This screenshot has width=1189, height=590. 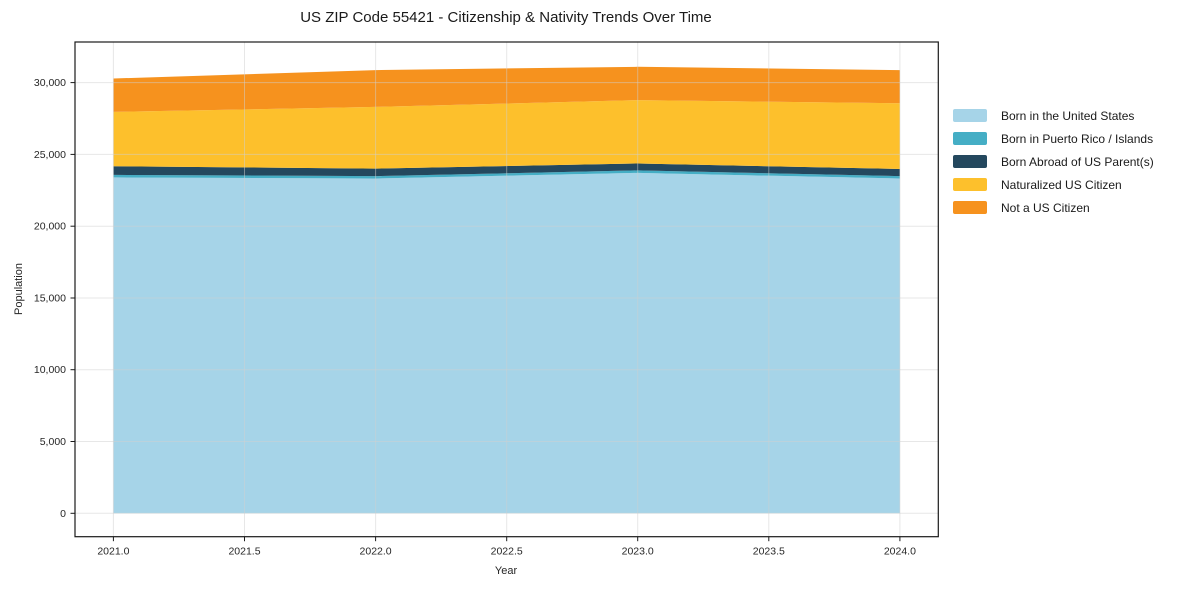 I want to click on y-tick-label: 25,000, so click(x=50, y=155).